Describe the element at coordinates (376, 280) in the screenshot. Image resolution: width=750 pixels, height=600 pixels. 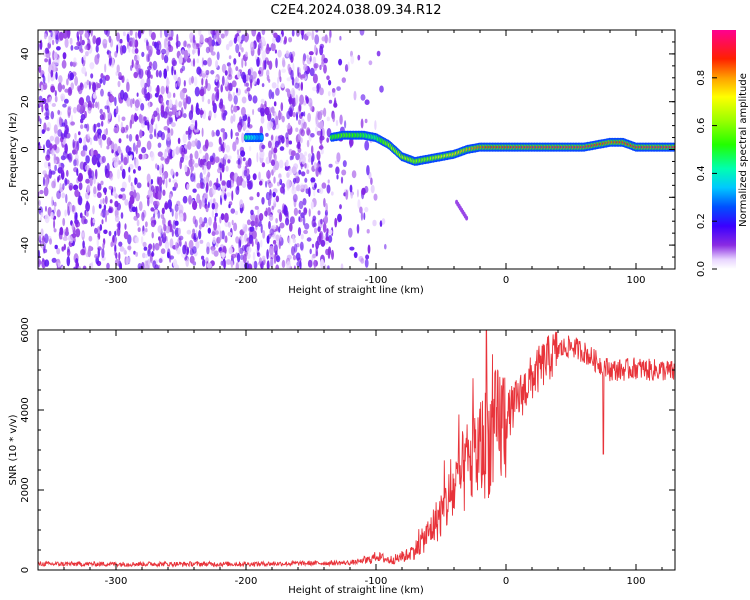
I see `x-tick-label: -100` at that location.